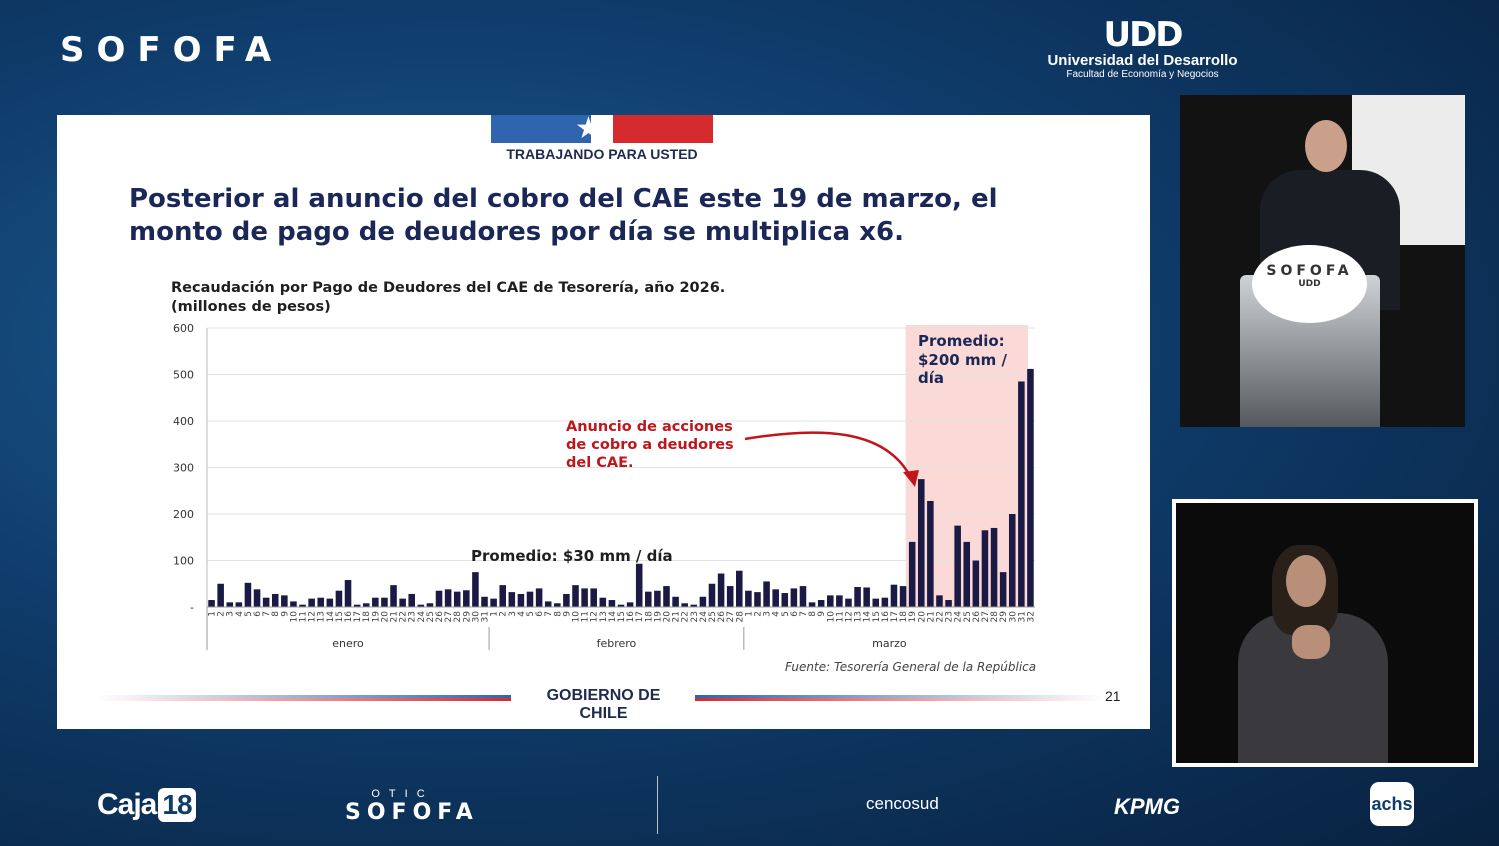 Image resolution: width=1499 pixels, height=846 pixels. I want to click on otic-sofofa-text: SOFOFA, so click(412, 812).